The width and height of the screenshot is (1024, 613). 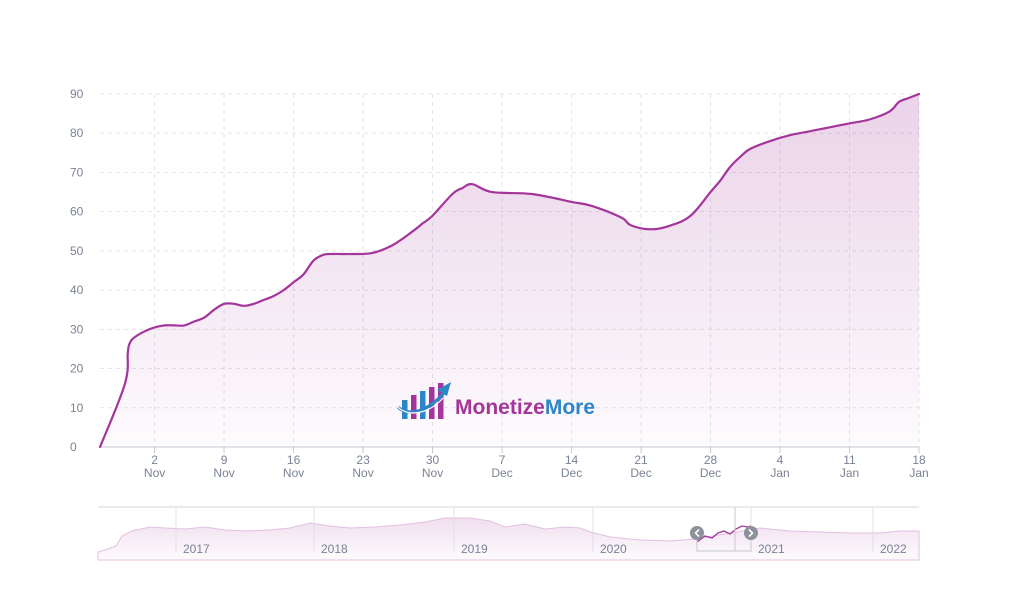 I want to click on navigator: 2017 2018 2019 2020 2021 2022, so click(x=508, y=533).